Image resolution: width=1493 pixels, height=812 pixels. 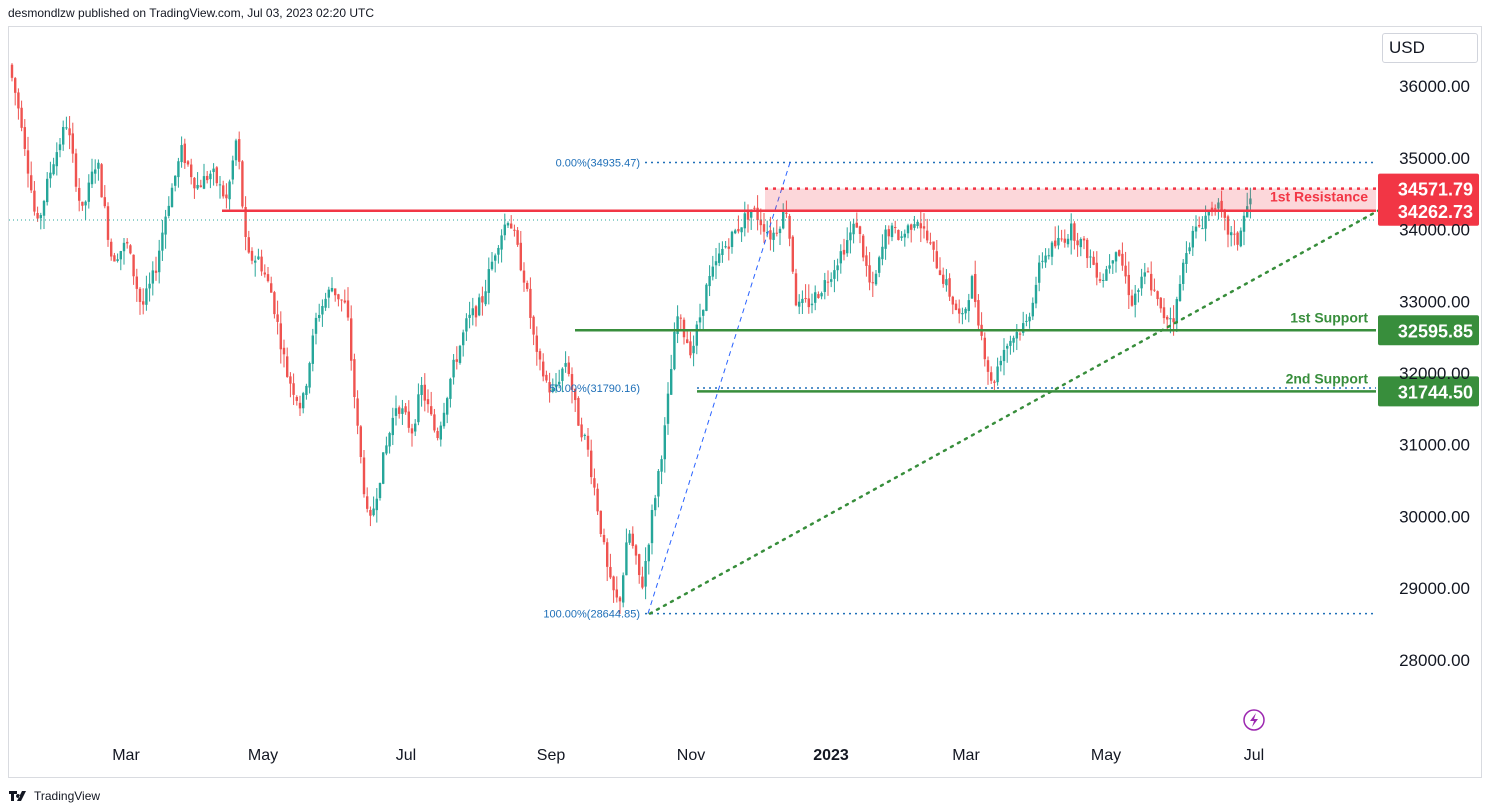 I want to click on price-badge-value: 31744.50, so click(x=1435, y=392).